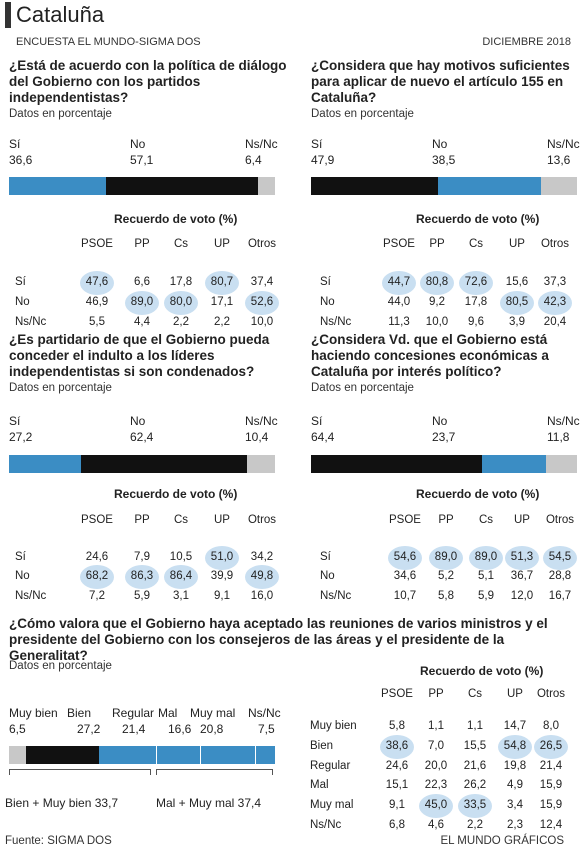 Image resolution: width=580 pixels, height=854 pixels. What do you see at coordinates (133, 713) in the screenshot?
I see `bar-category-label: Regular` at bounding box center [133, 713].